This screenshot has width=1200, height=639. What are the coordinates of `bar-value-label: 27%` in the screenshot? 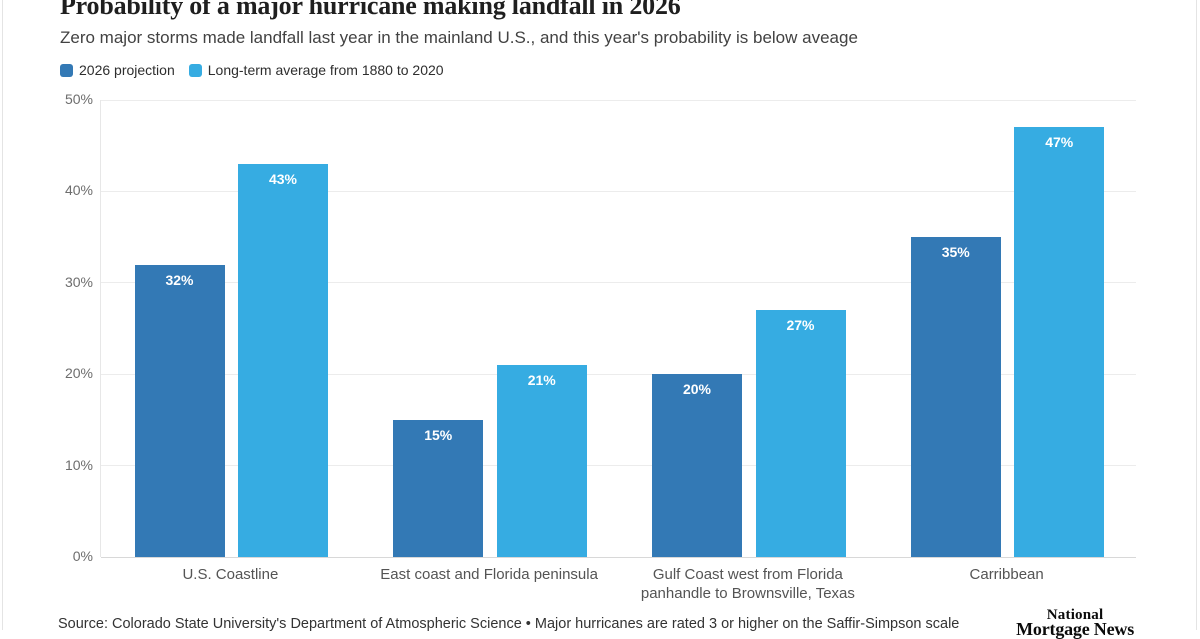 It's located at (800, 325).